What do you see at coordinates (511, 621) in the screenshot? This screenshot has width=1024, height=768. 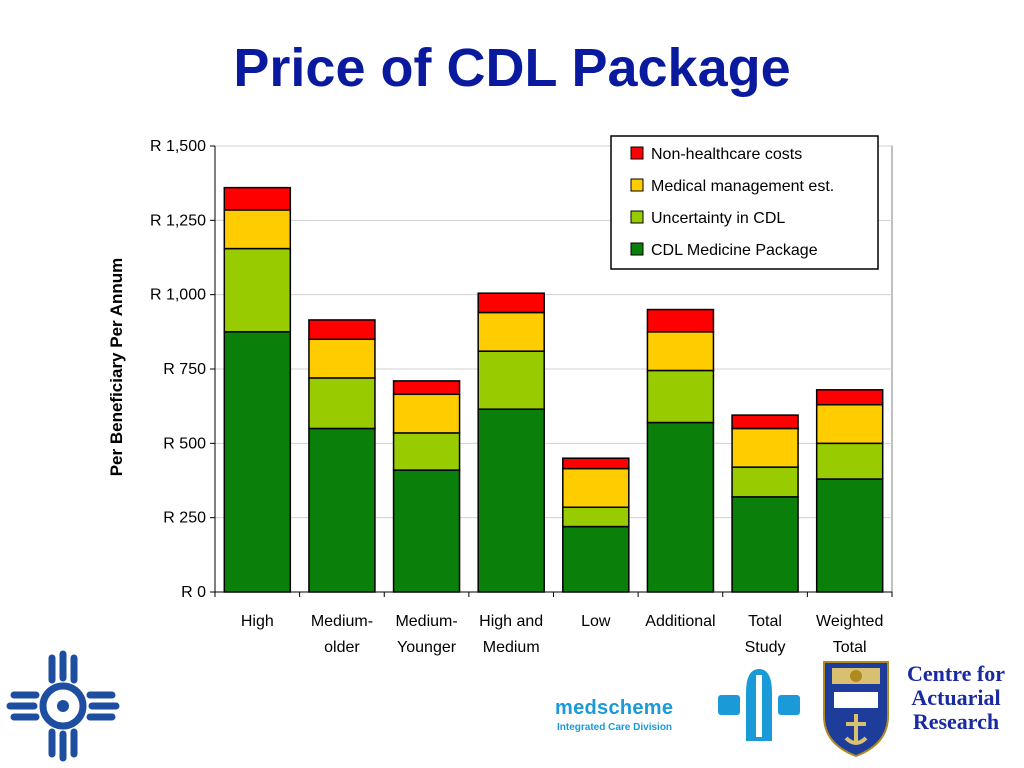 I see `x-tick-label: High and` at bounding box center [511, 621].